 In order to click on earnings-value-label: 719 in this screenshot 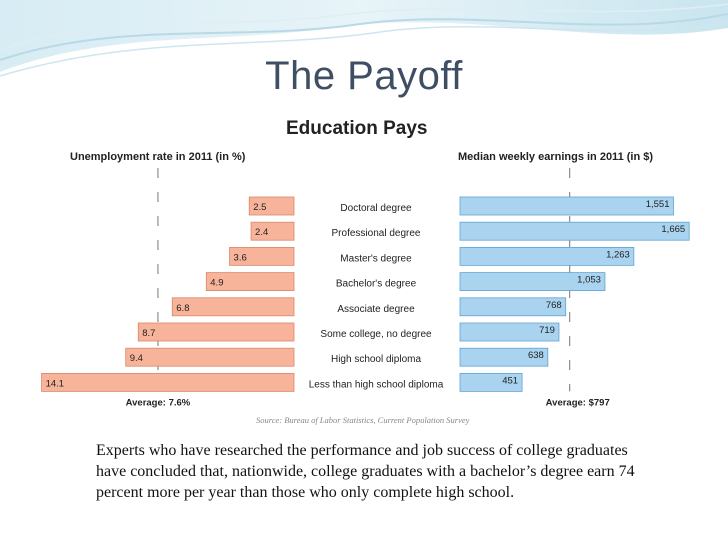, I will do `click(547, 330)`.